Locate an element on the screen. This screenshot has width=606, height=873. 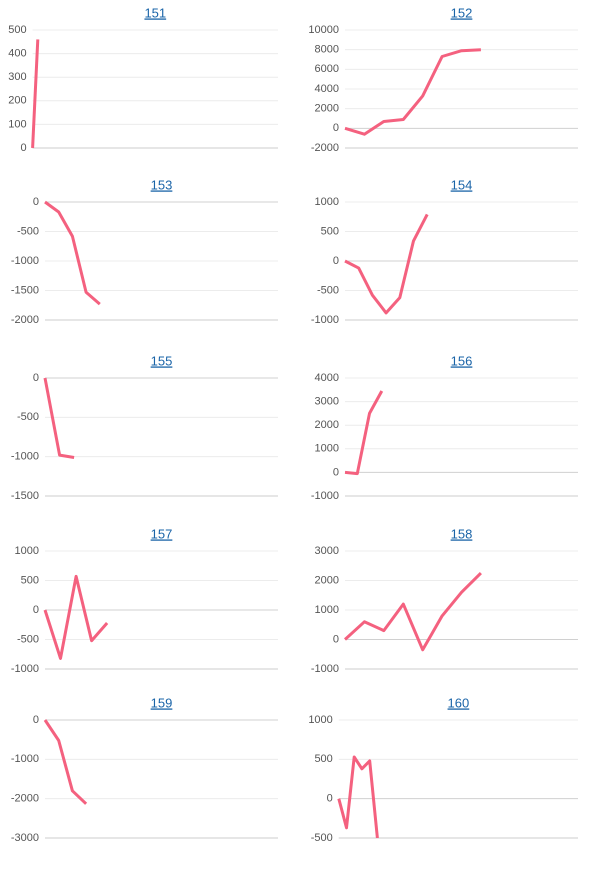
chart-title: 155 is located at coordinates (162, 360).